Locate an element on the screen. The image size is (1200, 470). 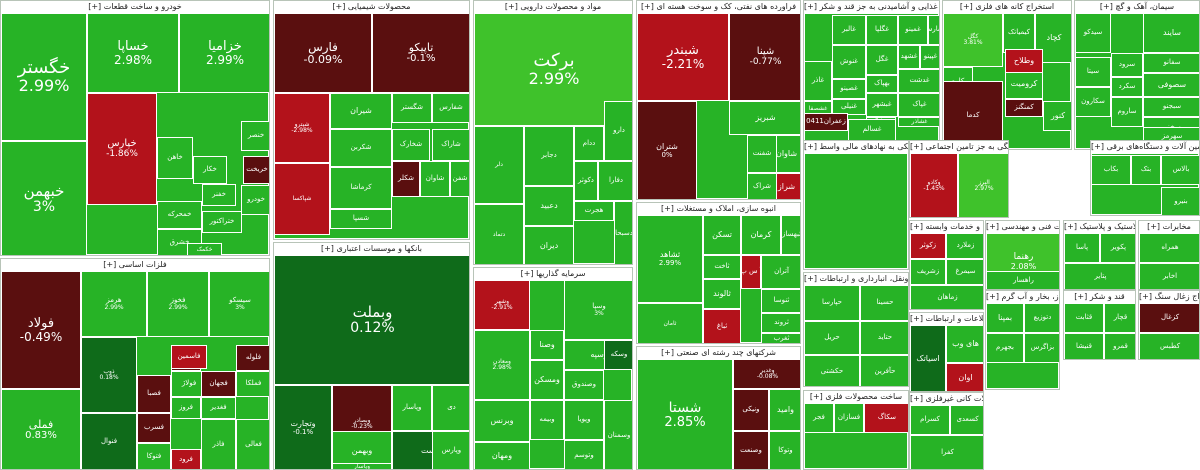
tile-وپاسار: وپاسار is located at coordinates (362, 466).